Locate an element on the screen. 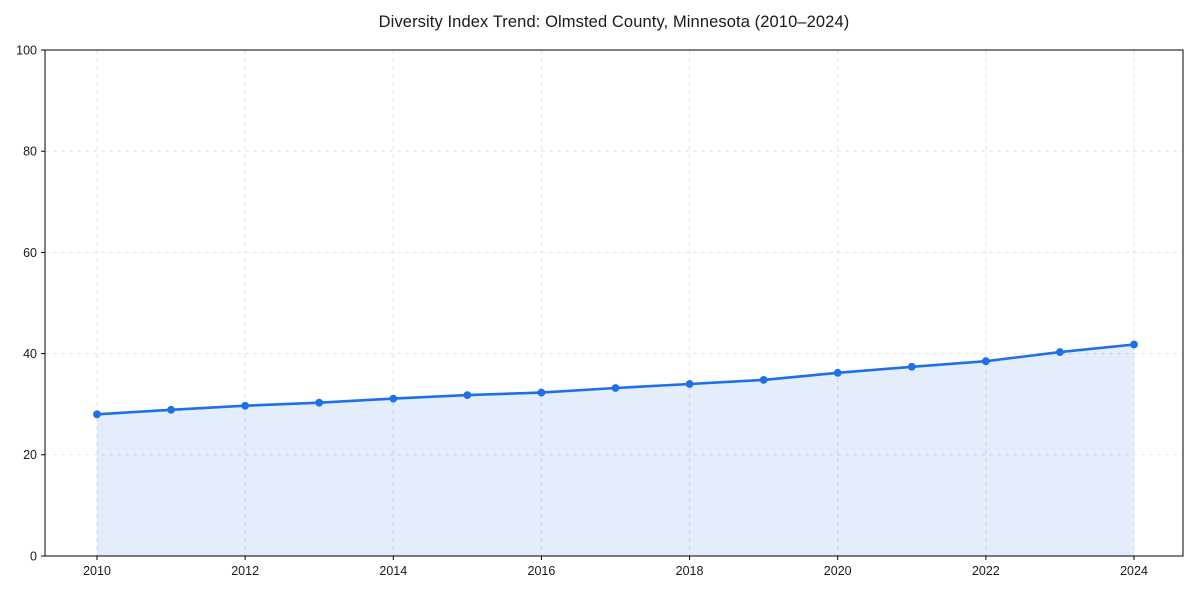  y-tick-label: 40 is located at coordinates (30, 354).